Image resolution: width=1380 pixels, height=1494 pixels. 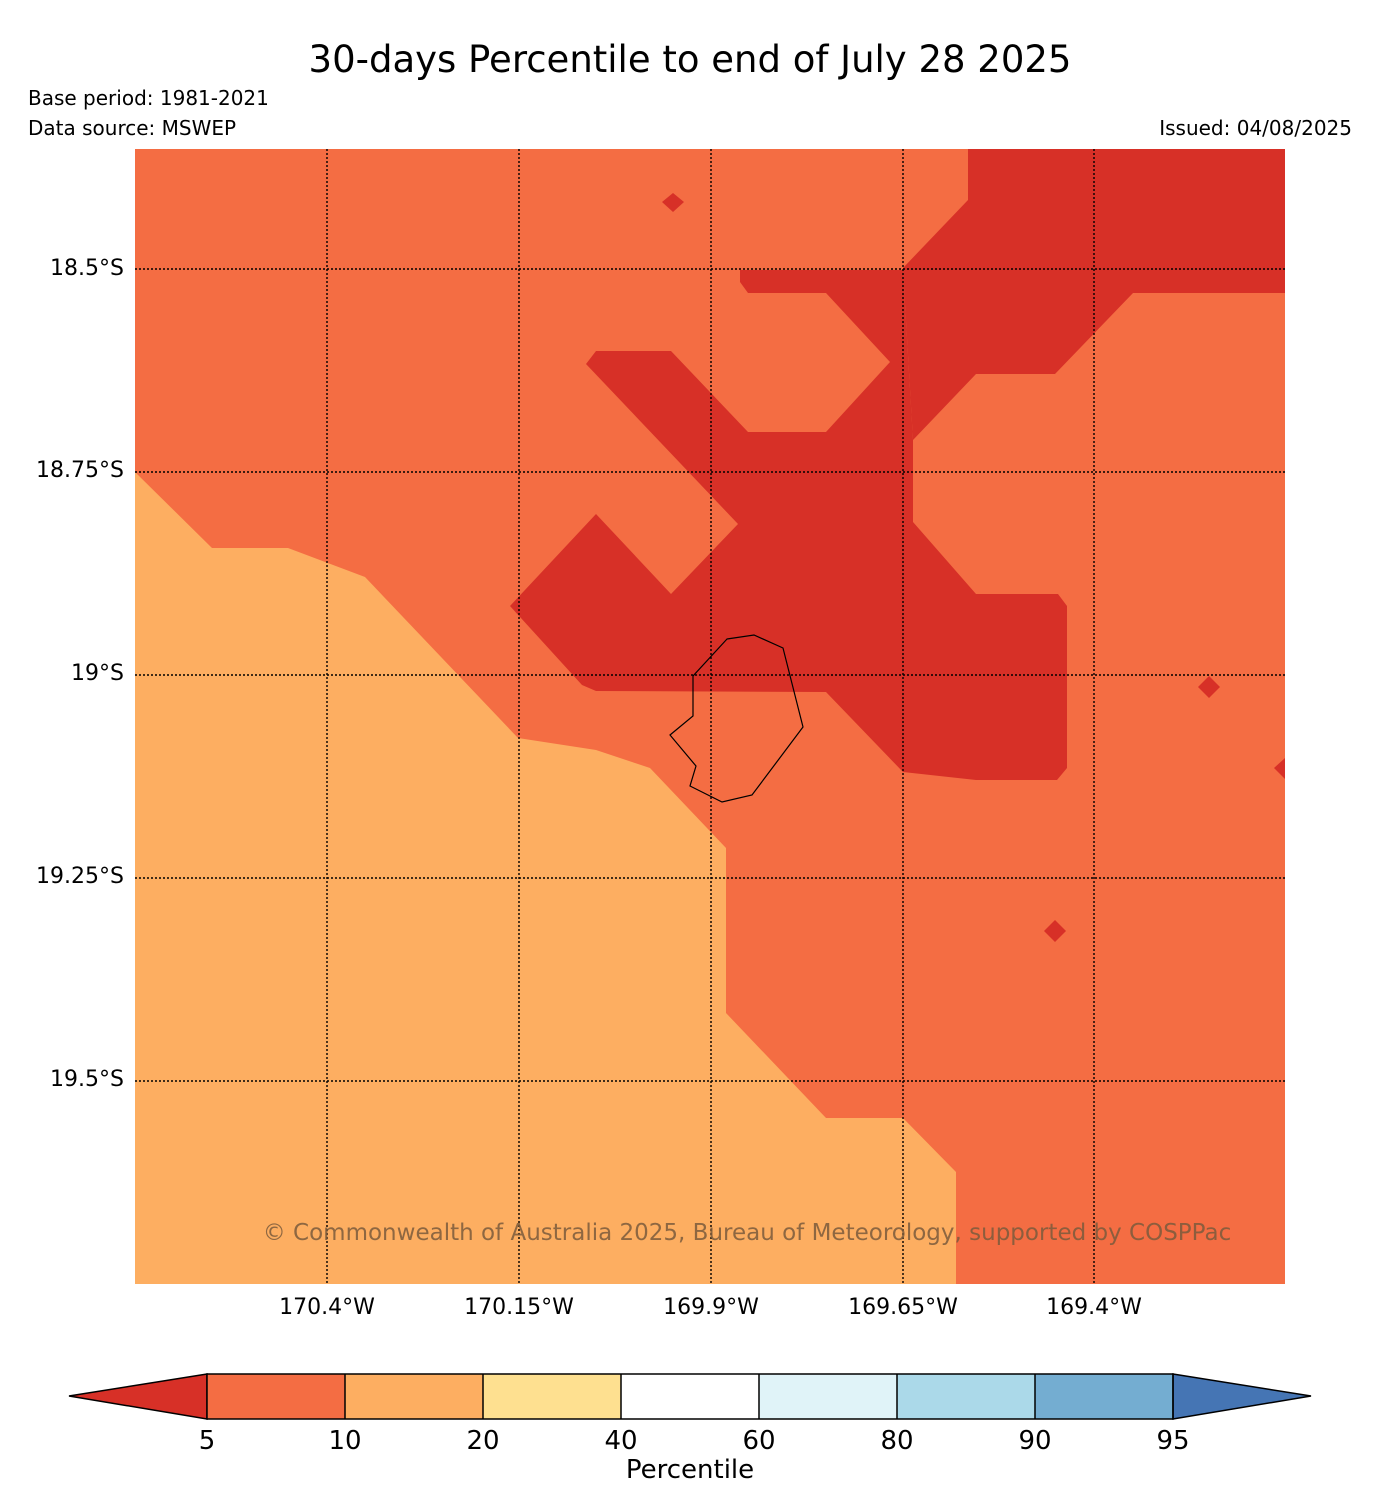 I want to click on issued-date: Issued: 04/08/2025, so click(x=1255, y=128).